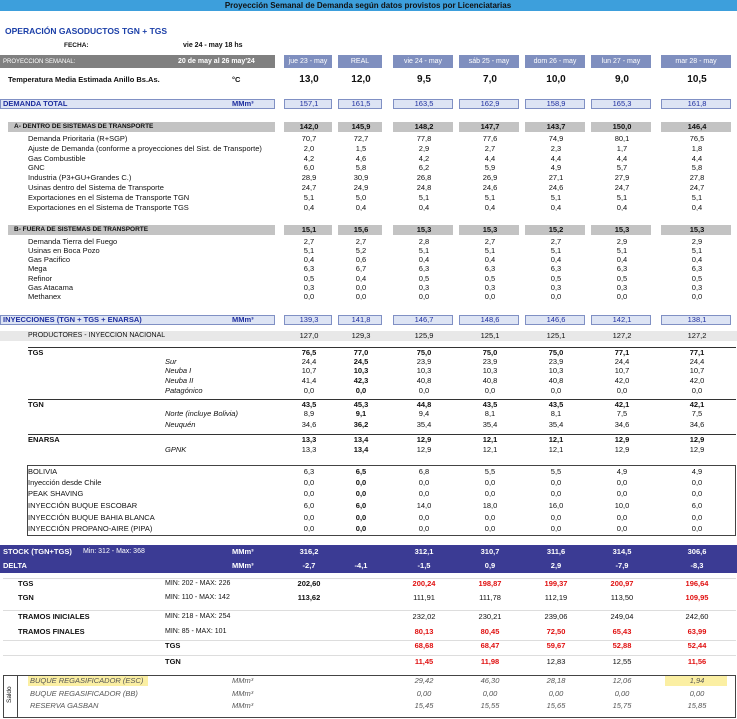 The height and width of the screenshot is (719, 737). I want to click on column-header: lun 27 - may, so click(621, 61).